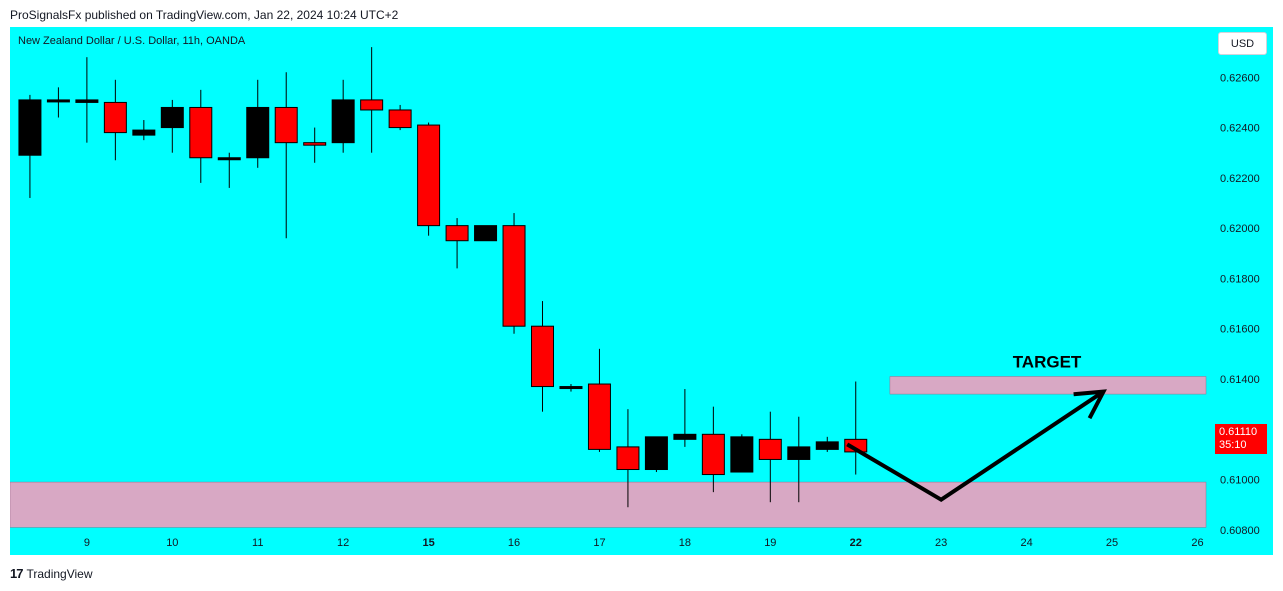  I want to click on x-tick-label: 12, so click(343, 543).